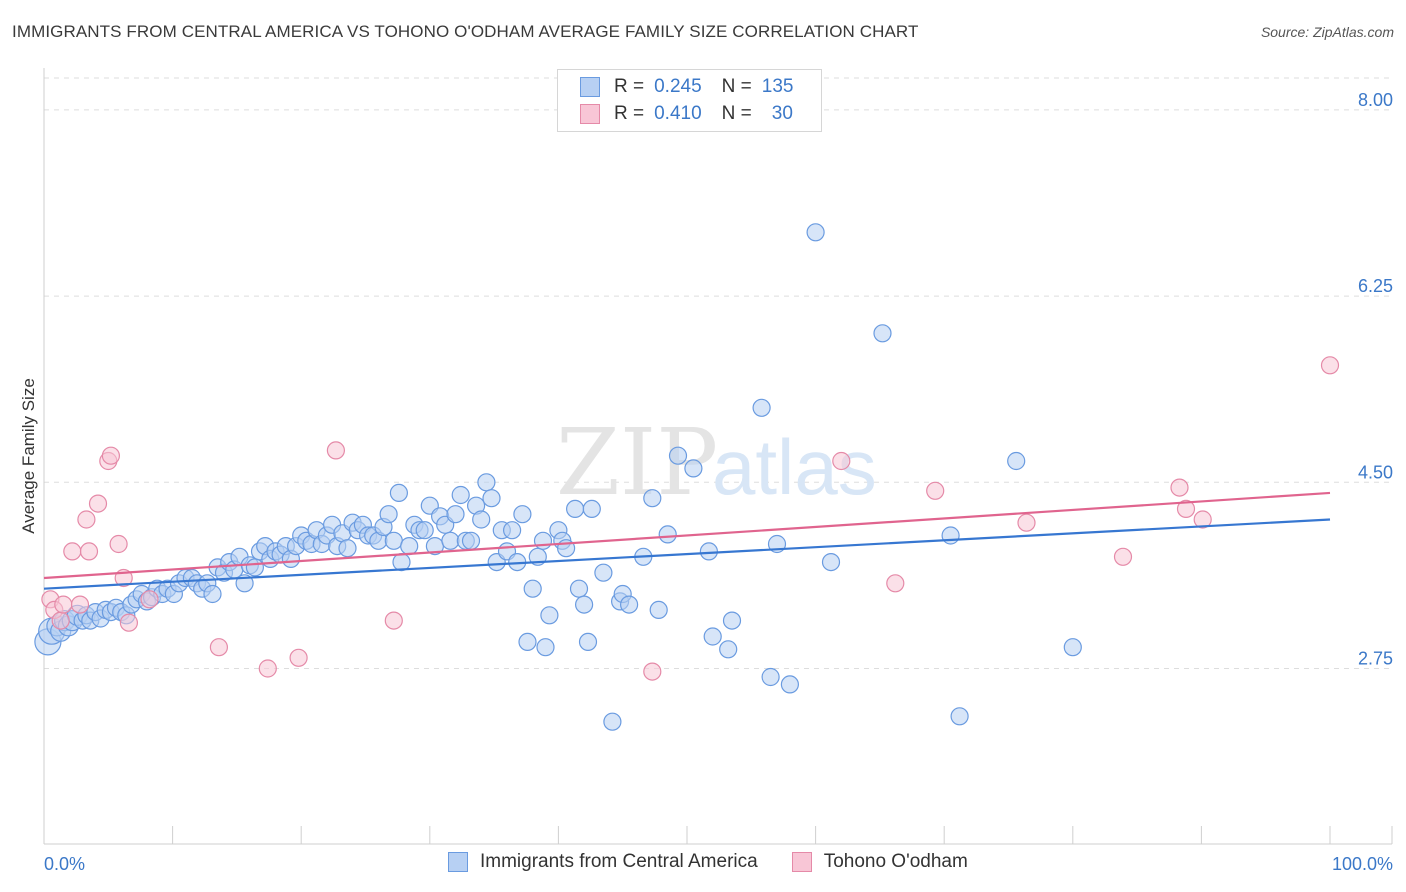 The width and height of the screenshot is (1406, 892). What do you see at coordinates (1375, 658) in the screenshot?
I see `y-tick-label: 2.75` at bounding box center [1375, 658].